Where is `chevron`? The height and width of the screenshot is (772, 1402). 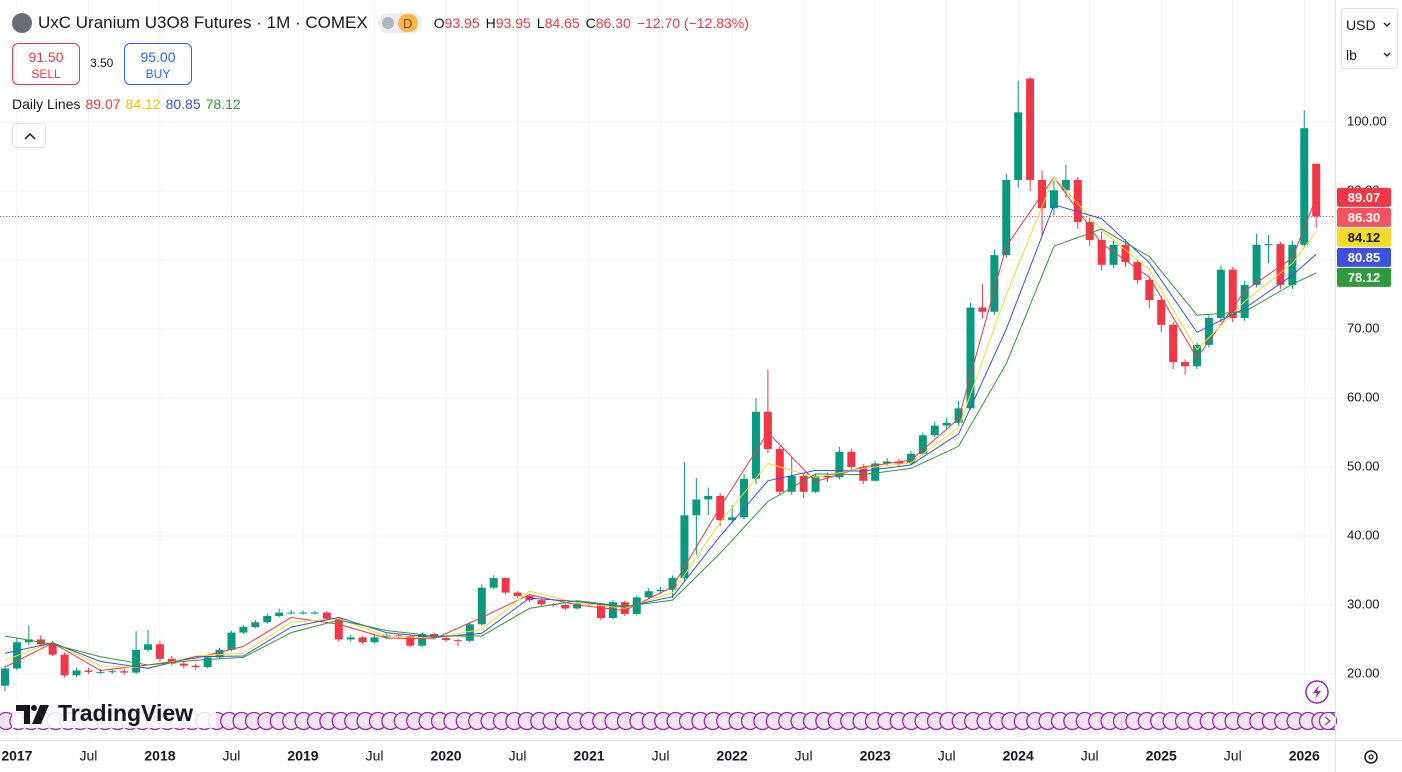 chevron is located at coordinates (30, 136).